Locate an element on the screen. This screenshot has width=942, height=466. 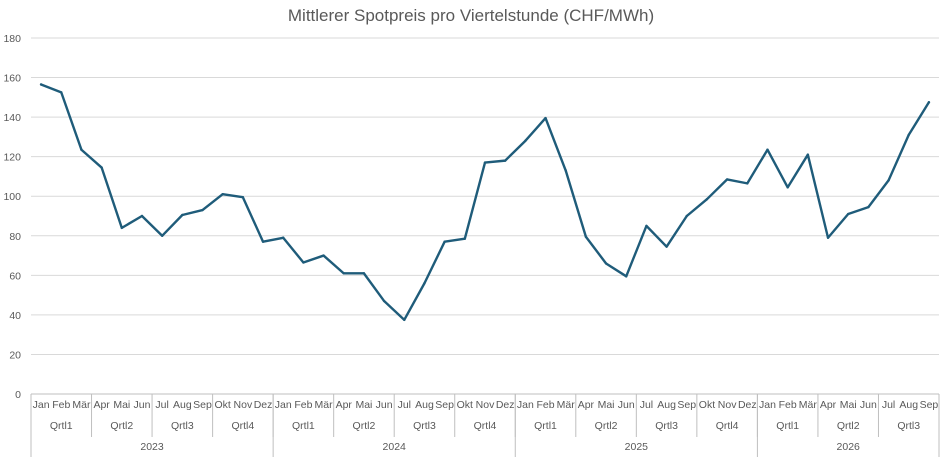
x-tick-quarter-15: Qrtl3 is located at coordinates (908, 426).